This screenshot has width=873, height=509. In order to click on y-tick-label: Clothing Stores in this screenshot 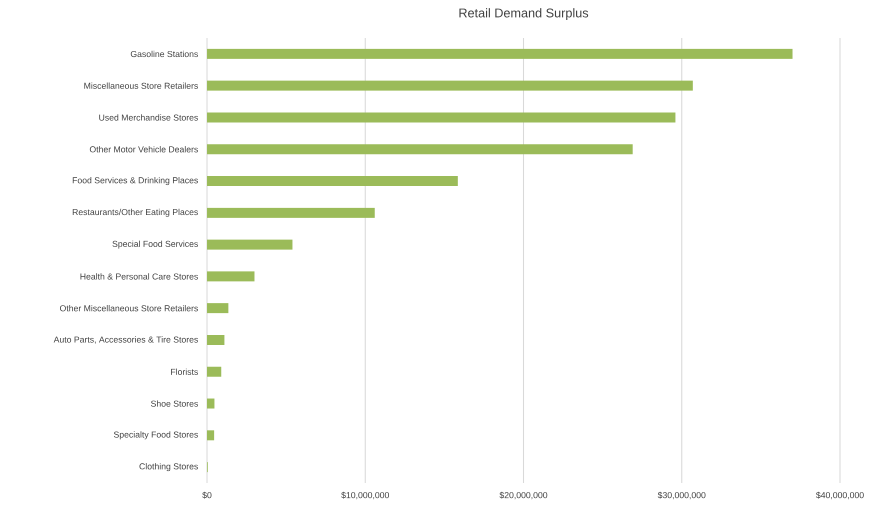, I will do `click(168, 467)`.